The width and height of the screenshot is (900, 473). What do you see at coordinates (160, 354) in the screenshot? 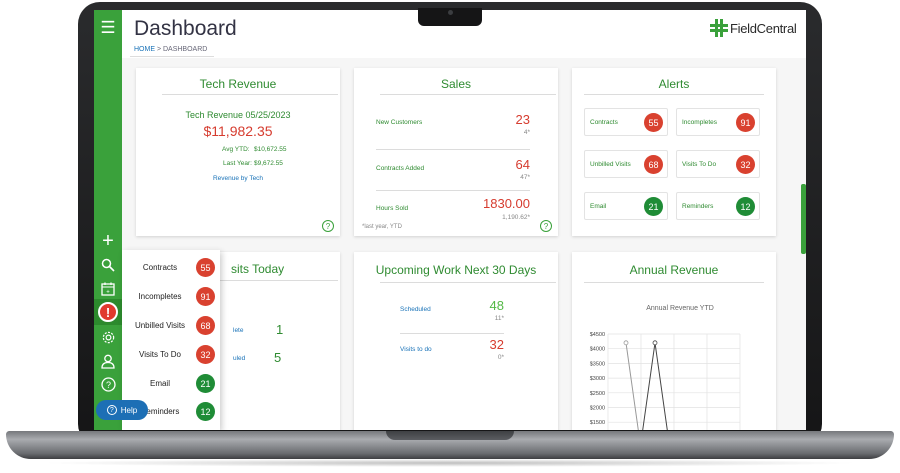
I see `flyout-item-label: Visits To Do` at bounding box center [160, 354].